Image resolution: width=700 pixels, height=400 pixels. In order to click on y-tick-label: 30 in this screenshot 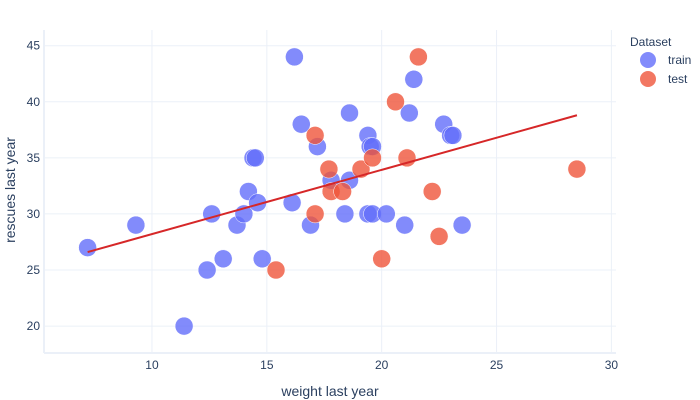, I will do `click(34, 214)`.